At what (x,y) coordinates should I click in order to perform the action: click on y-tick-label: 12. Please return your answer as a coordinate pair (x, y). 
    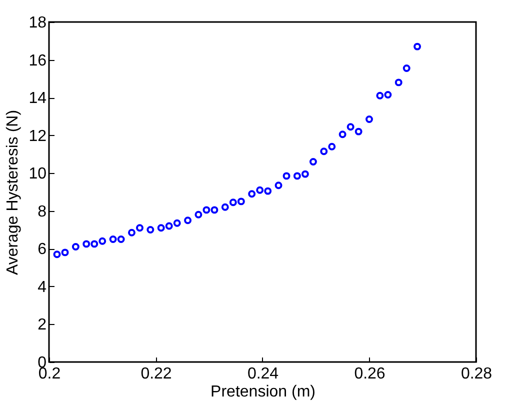
    Looking at the image, I should click on (37, 136).